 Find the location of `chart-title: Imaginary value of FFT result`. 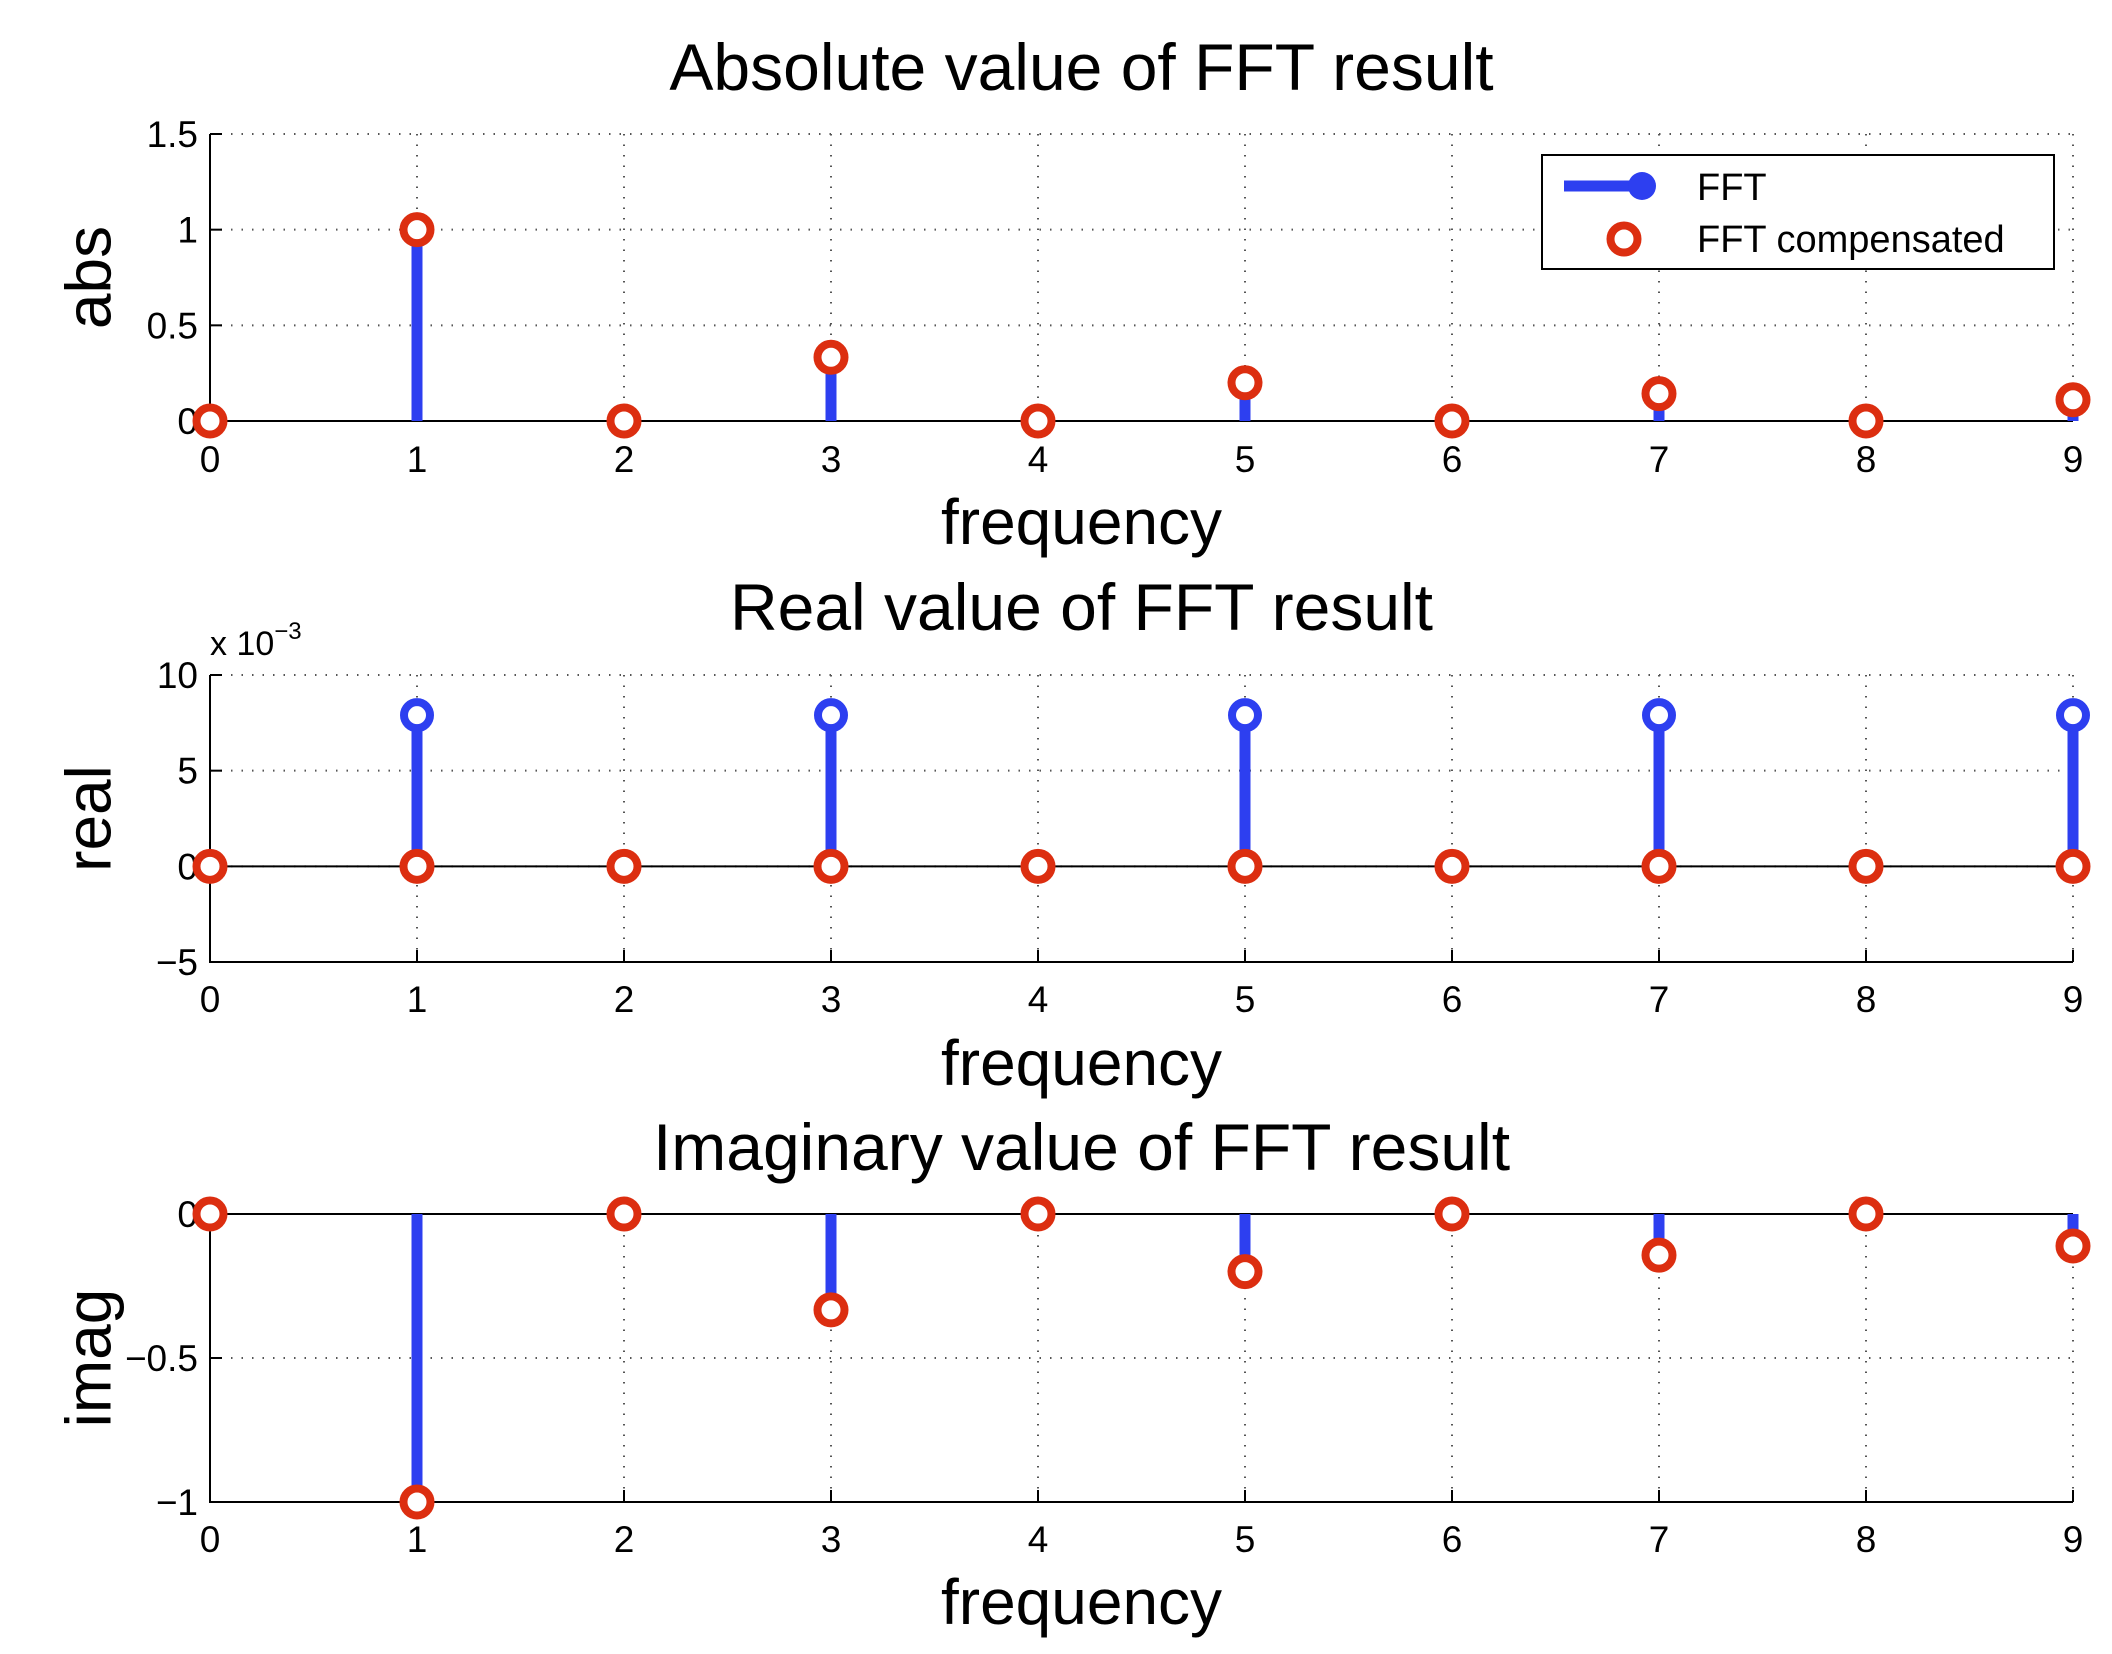

chart-title: Imaginary value of FFT result is located at coordinates (1081, 1147).